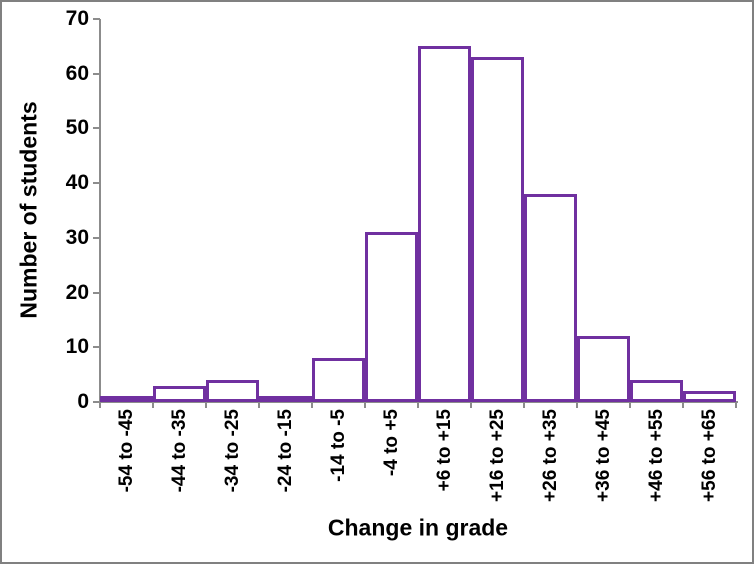 The image size is (754, 564). I want to click on y-axis-line, so click(100, 211).